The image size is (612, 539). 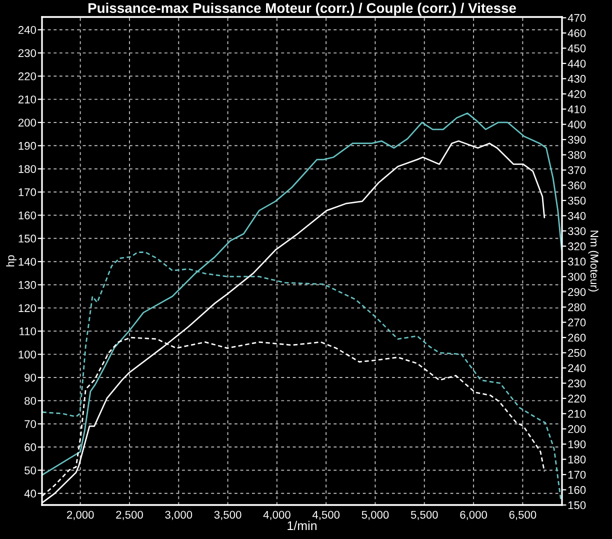 I want to click on y-tick-label: 120, so click(x=27, y=308).